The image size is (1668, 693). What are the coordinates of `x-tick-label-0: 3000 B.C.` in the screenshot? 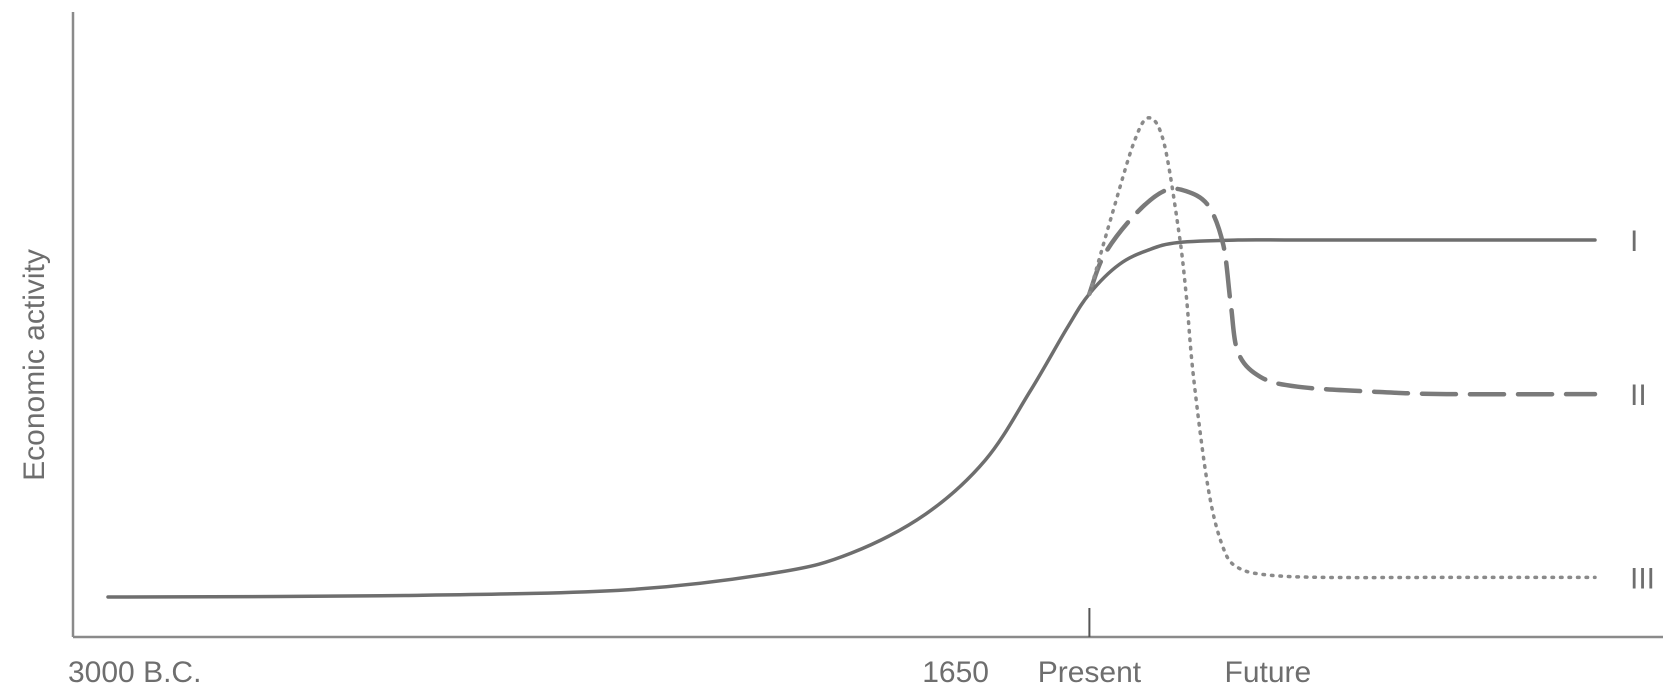 It's located at (134, 672).